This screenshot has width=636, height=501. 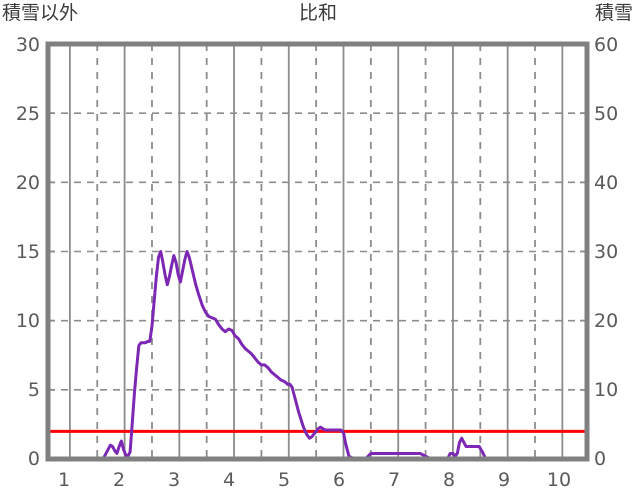 I want to click on x-tick-2: 2, so click(x=119, y=480).